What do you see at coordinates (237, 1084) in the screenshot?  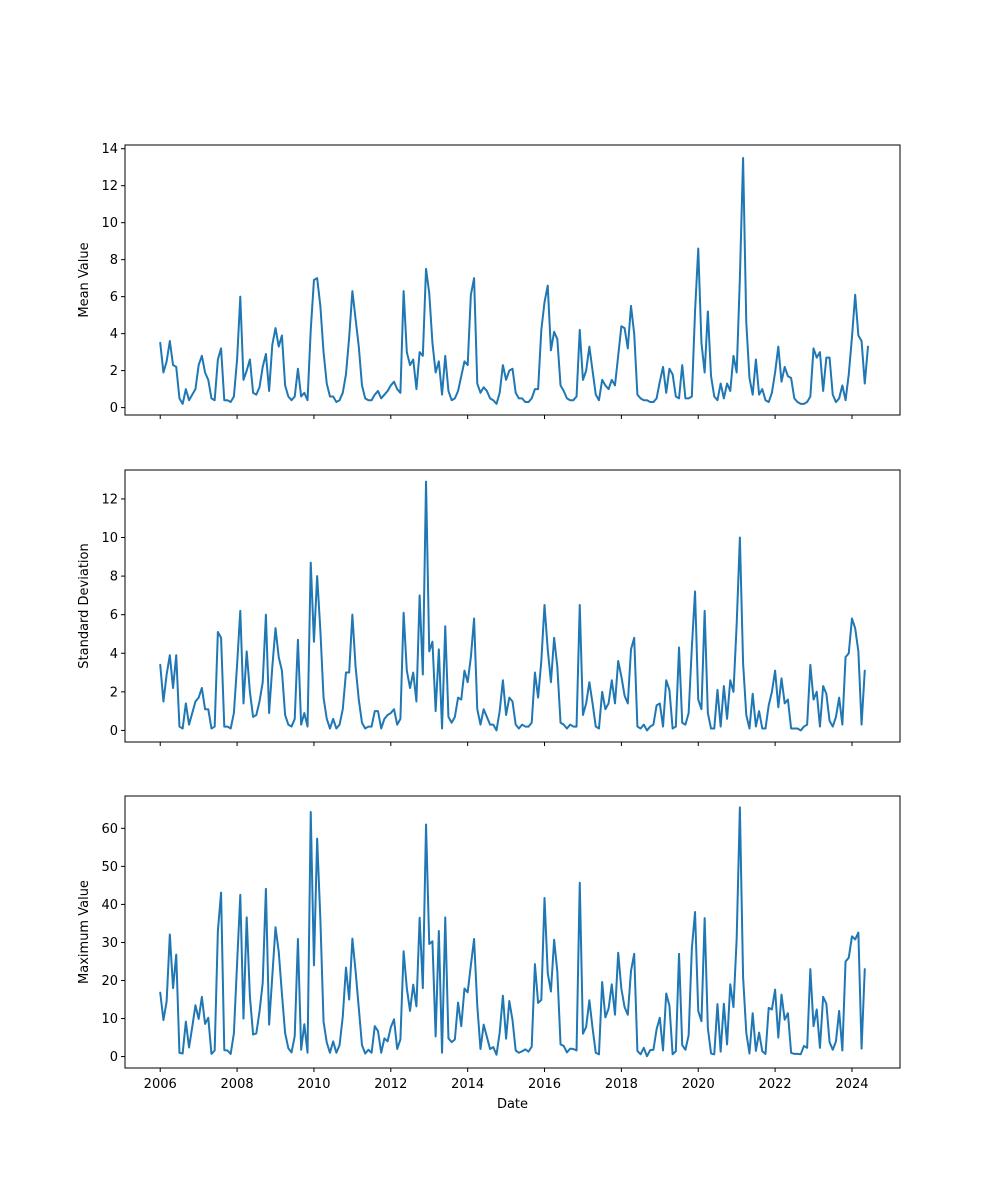 I see `maximum-xtick-label: 2008` at bounding box center [237, 1084].